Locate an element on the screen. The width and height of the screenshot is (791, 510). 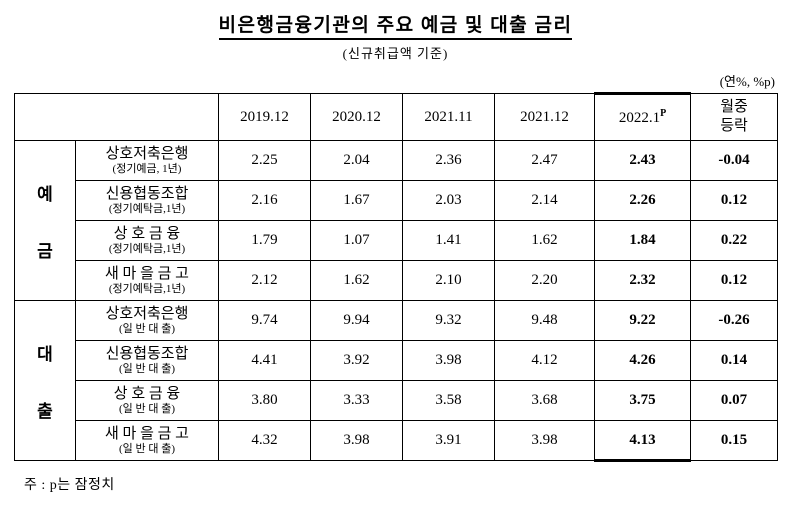
monthly-change-line2: 등락 is located at coordinates (734, 126).